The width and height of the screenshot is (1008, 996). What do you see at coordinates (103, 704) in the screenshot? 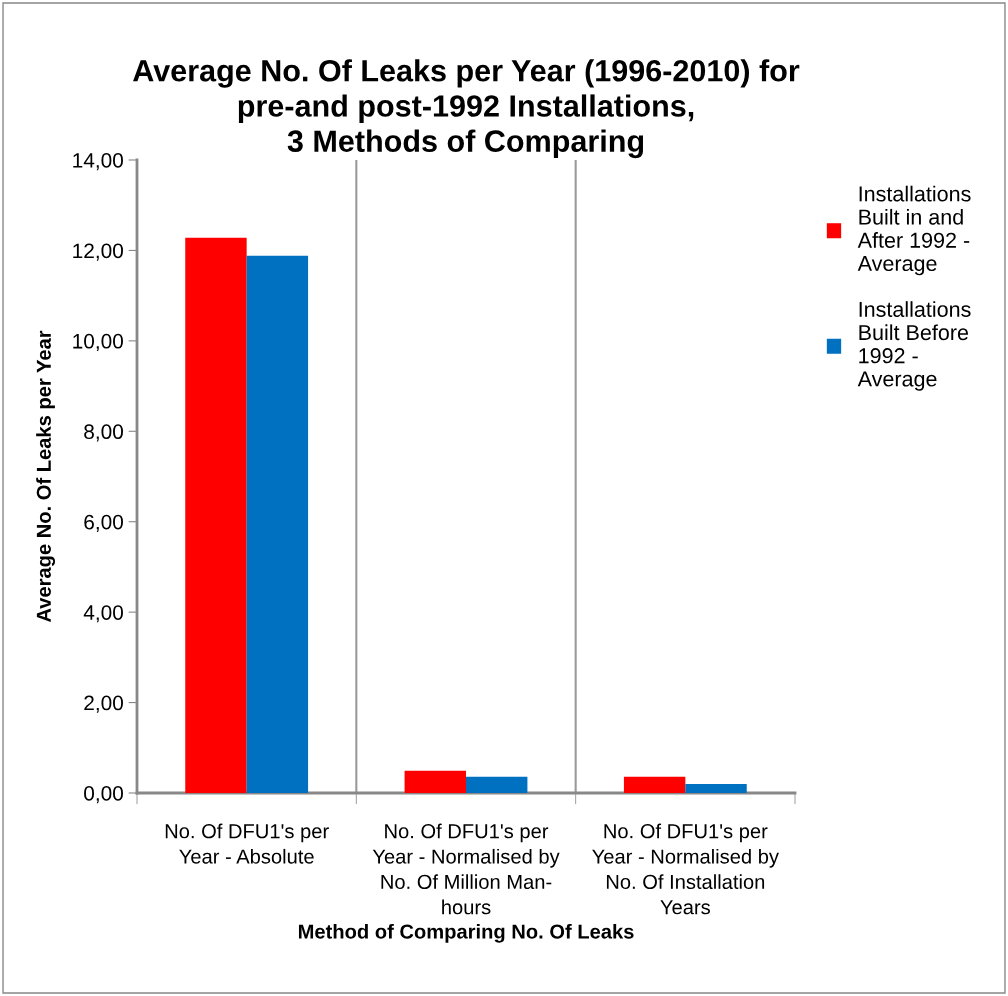
I see `y-tick-label: 2,00` at bounding box center [103, 704].